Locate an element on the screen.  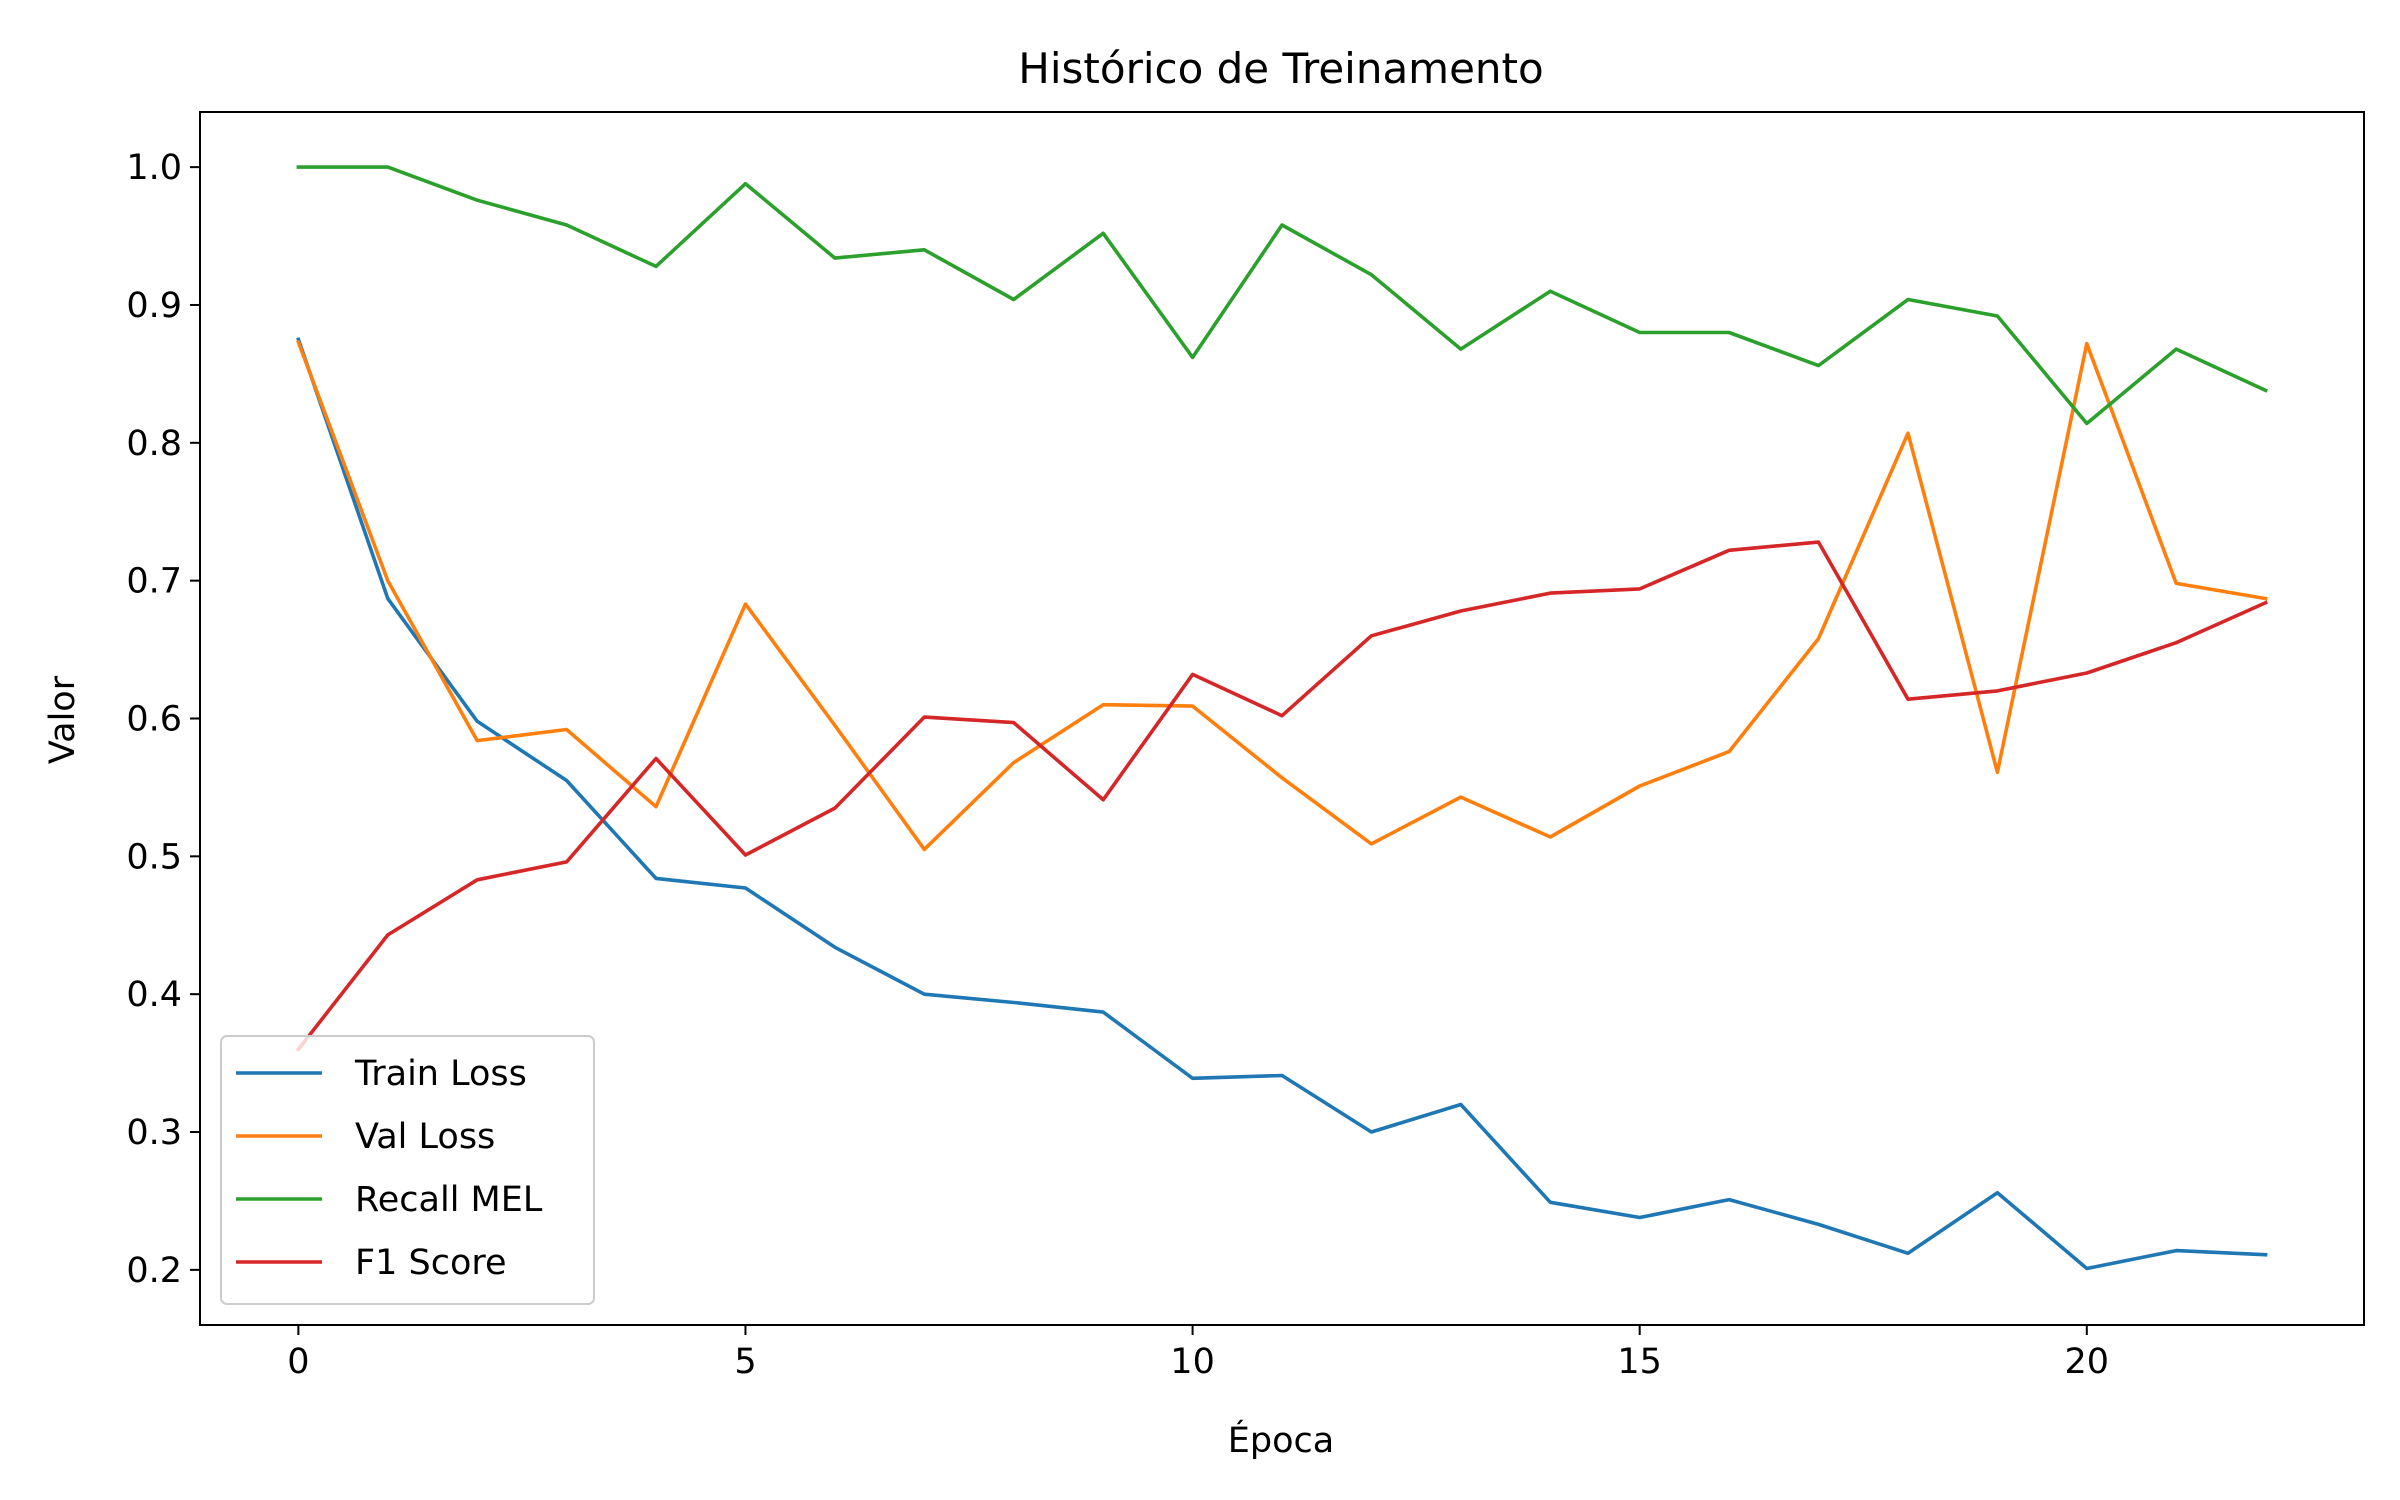
legend-label-f1-score: F1 Score is located at coordinates (431, 1263).